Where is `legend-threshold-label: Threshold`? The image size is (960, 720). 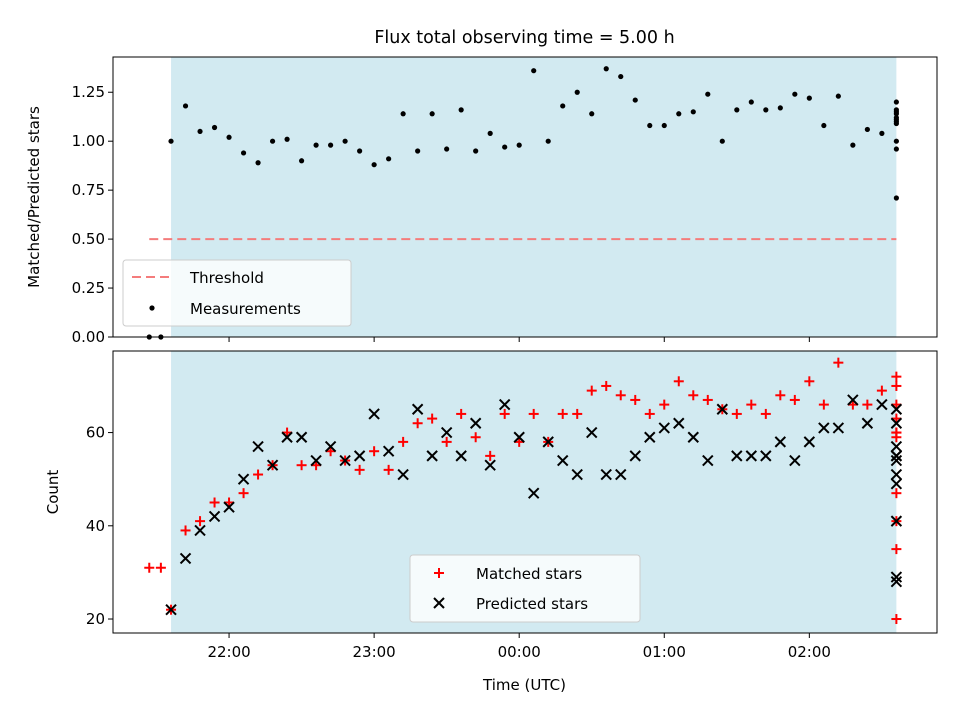 legend-threshold-label: Threshold is located at coordinates (226, 278).